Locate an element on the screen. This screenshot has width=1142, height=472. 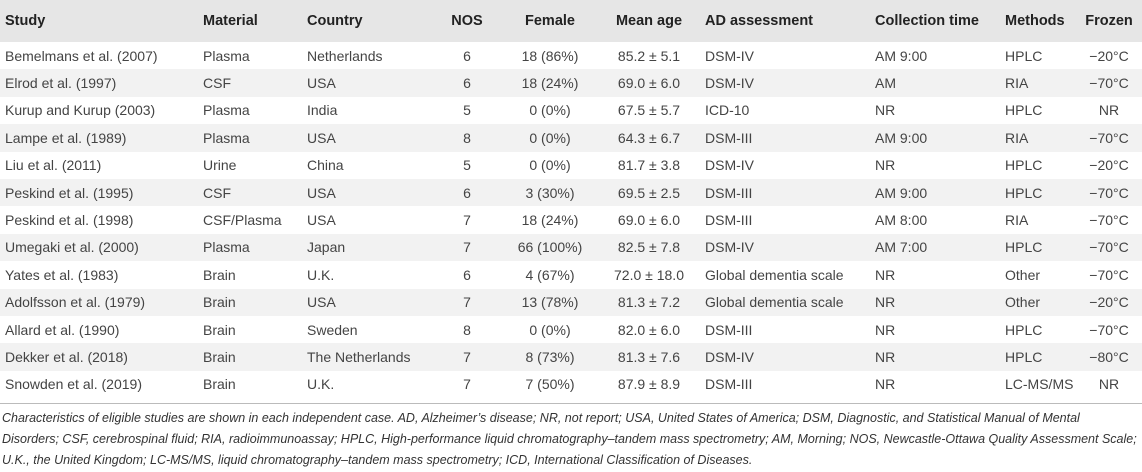
cell-mean-age: 82.5 ± 7.8 is located at coordinates (649, 247).